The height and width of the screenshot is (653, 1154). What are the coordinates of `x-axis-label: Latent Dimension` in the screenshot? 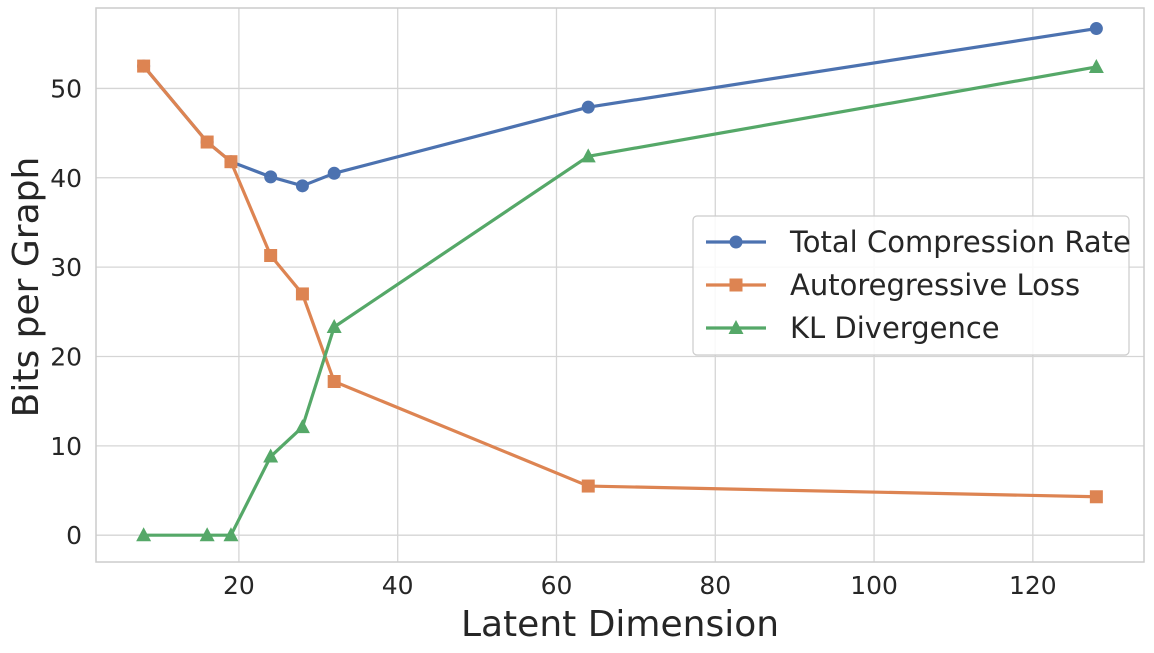 It's located at (620, 624).